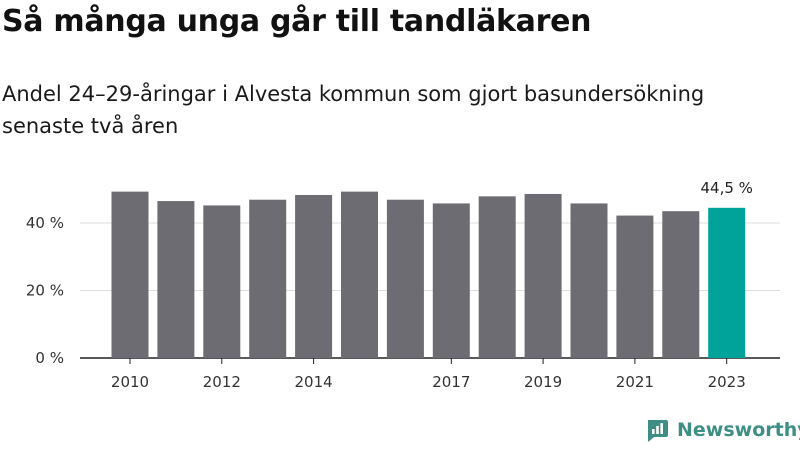 The image size is (800, 450). What do you see at coordinates (49, 358) in the screenshot?
I see `y-tick-label: 0 %` at bounding box center [49, 358].